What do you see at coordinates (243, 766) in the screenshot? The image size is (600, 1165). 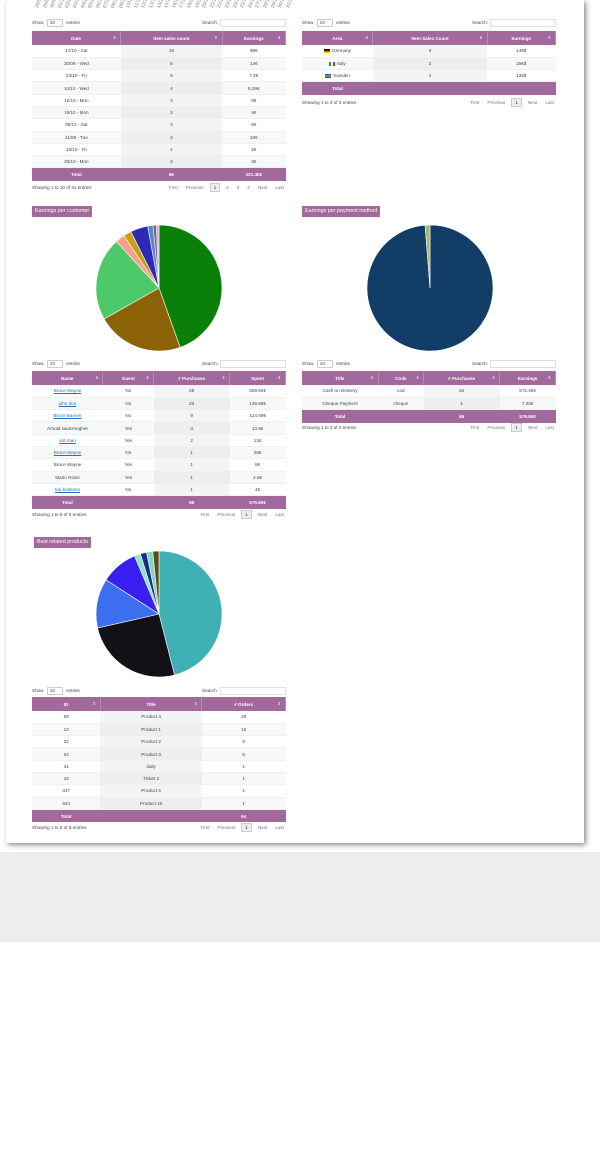 I see `orders-cell-text: 1` at bounding box center [243, 766].